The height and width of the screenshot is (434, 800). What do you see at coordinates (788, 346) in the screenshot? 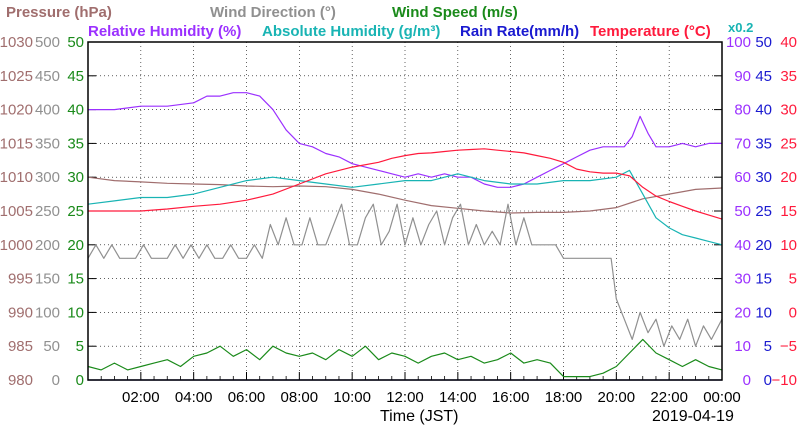
I see `tick-label-temperature: −5` at bounding box center [788, 346].